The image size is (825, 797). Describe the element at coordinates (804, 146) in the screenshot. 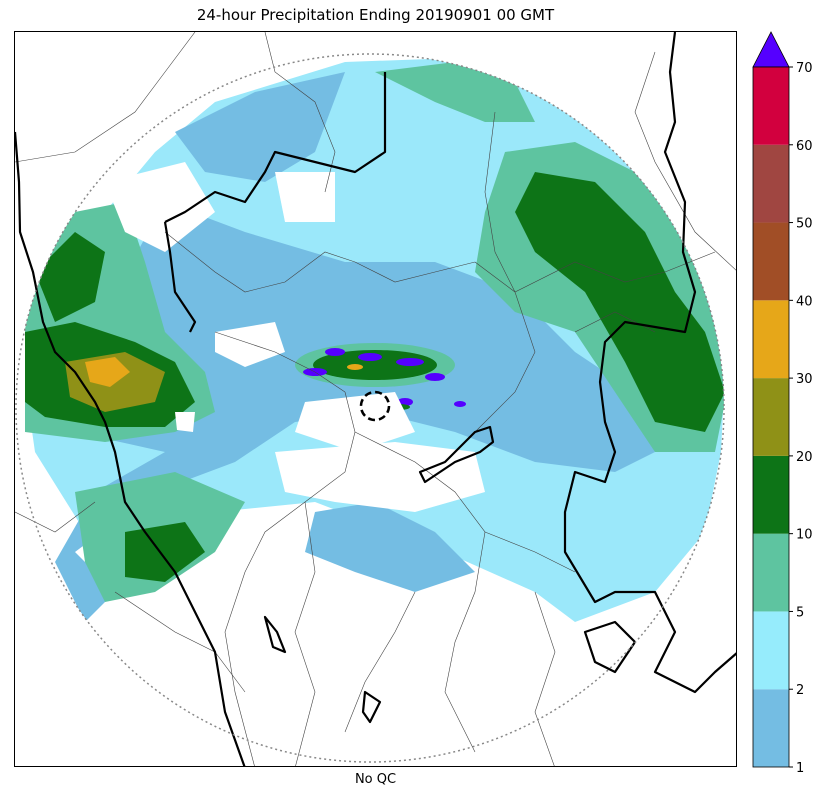

I see `colorbar-tick-label: 60` at that location.